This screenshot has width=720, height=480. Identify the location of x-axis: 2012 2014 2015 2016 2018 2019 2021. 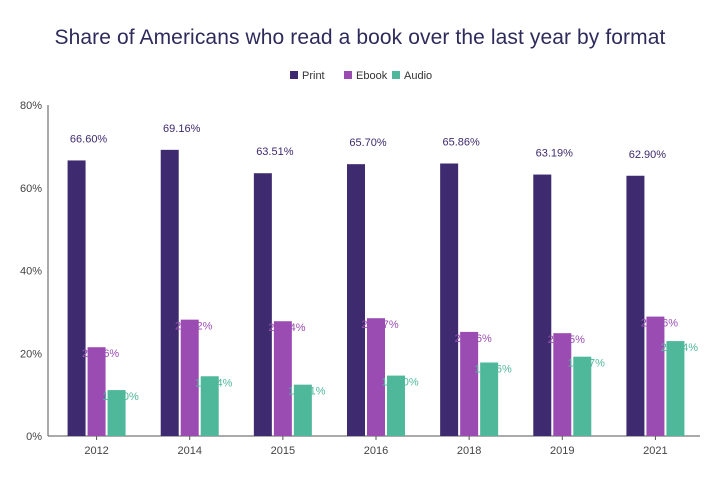
(374, 446).